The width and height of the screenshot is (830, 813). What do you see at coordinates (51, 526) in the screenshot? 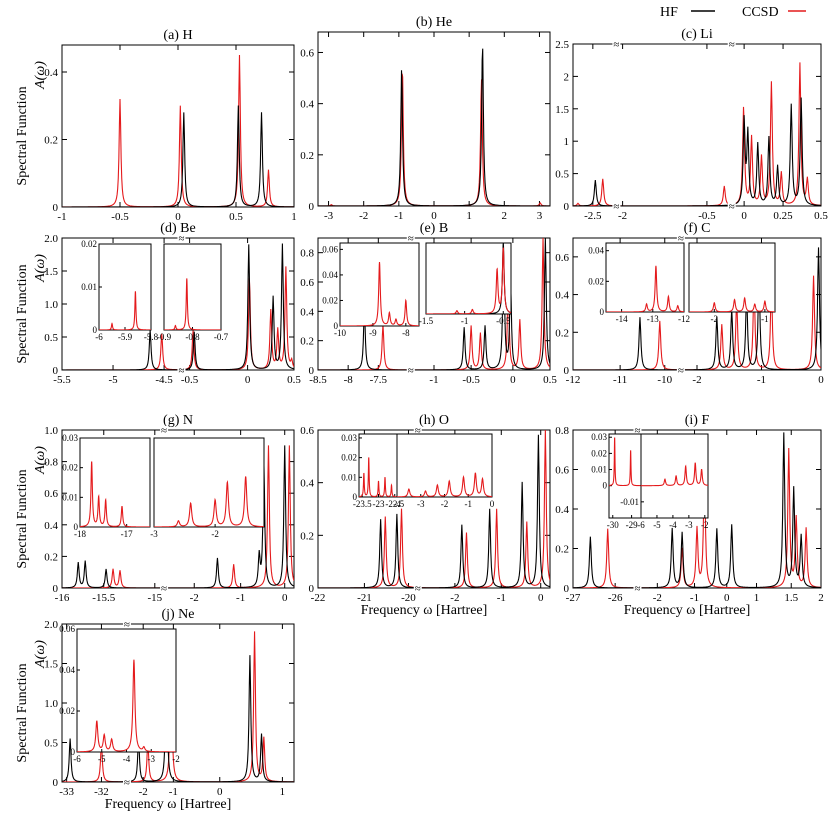
I see `y-tick-label: 0.4` at bounding box center [51, 526].